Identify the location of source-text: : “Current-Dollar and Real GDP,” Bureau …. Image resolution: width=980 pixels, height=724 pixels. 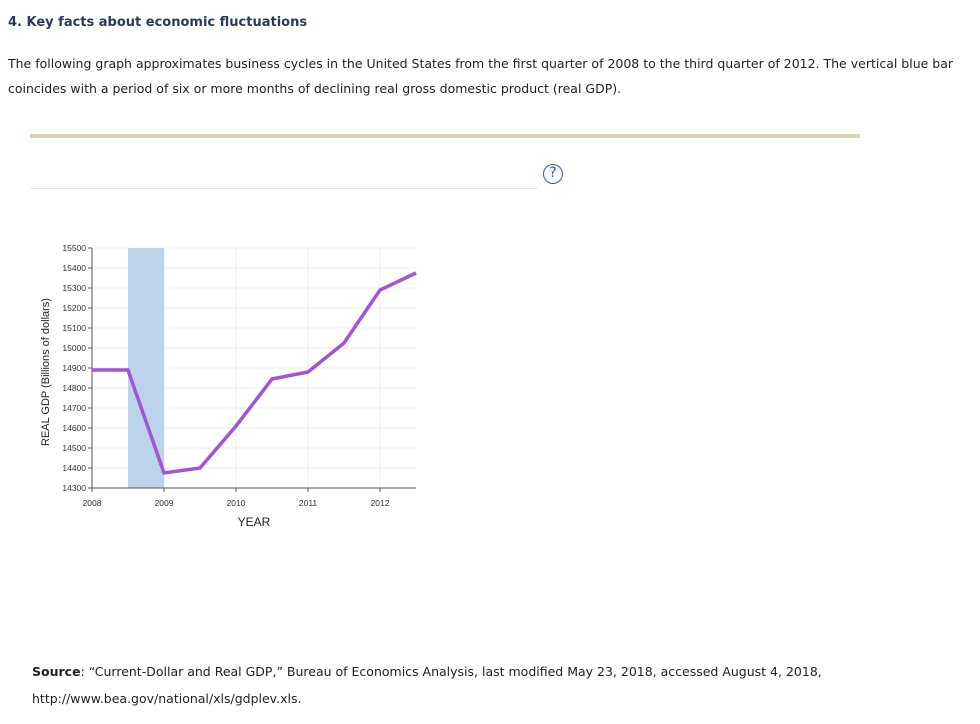
(427, 685).